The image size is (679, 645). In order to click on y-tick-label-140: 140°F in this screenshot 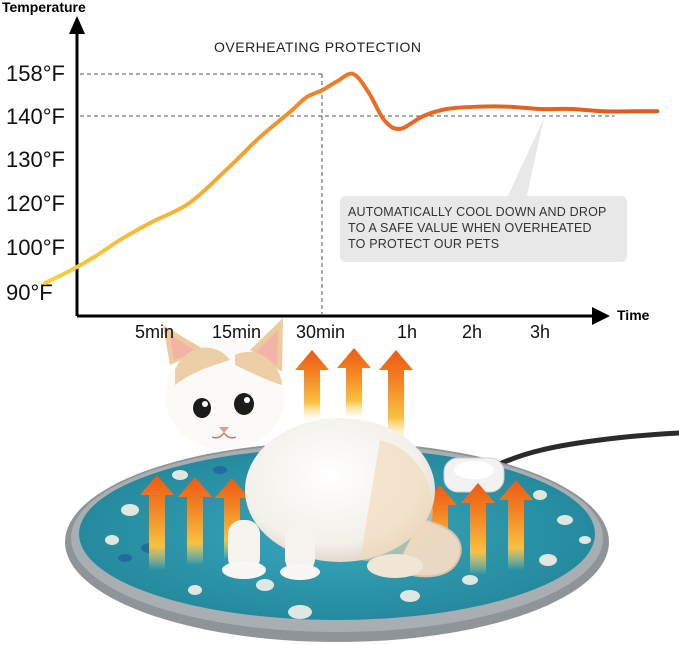, I will do `click(35, 116)`.